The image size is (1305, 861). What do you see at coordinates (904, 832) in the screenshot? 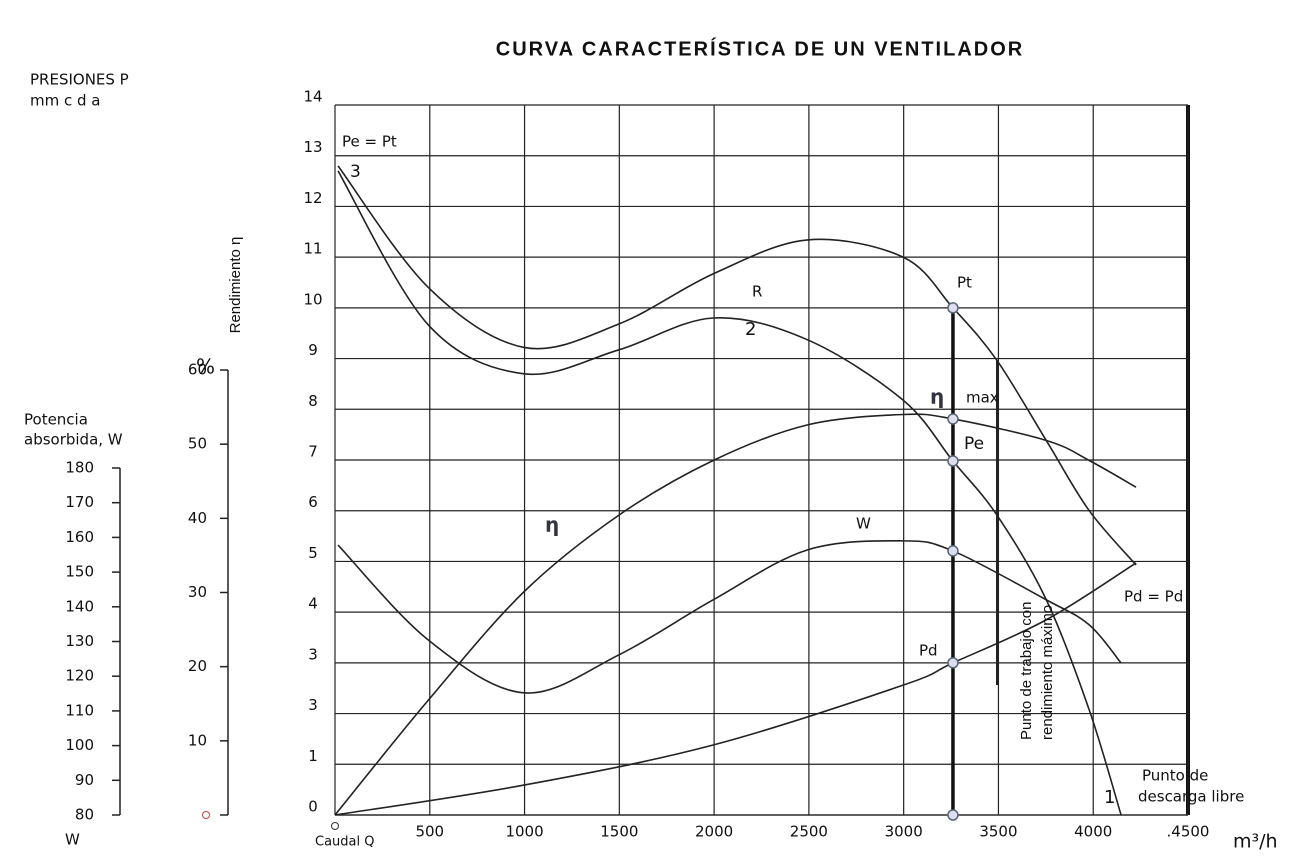
I see `x-tick-label: 3000` at bounding box center [904, 832].